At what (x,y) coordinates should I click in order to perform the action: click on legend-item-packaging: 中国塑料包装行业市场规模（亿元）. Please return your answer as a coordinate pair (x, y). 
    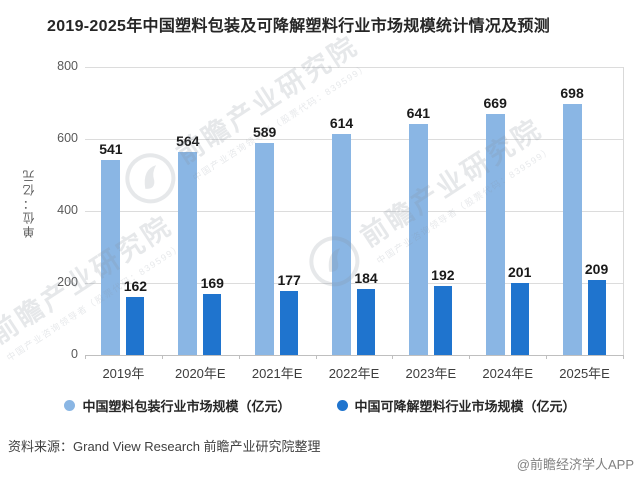
    Looking at the image, I should click on (177, 405).